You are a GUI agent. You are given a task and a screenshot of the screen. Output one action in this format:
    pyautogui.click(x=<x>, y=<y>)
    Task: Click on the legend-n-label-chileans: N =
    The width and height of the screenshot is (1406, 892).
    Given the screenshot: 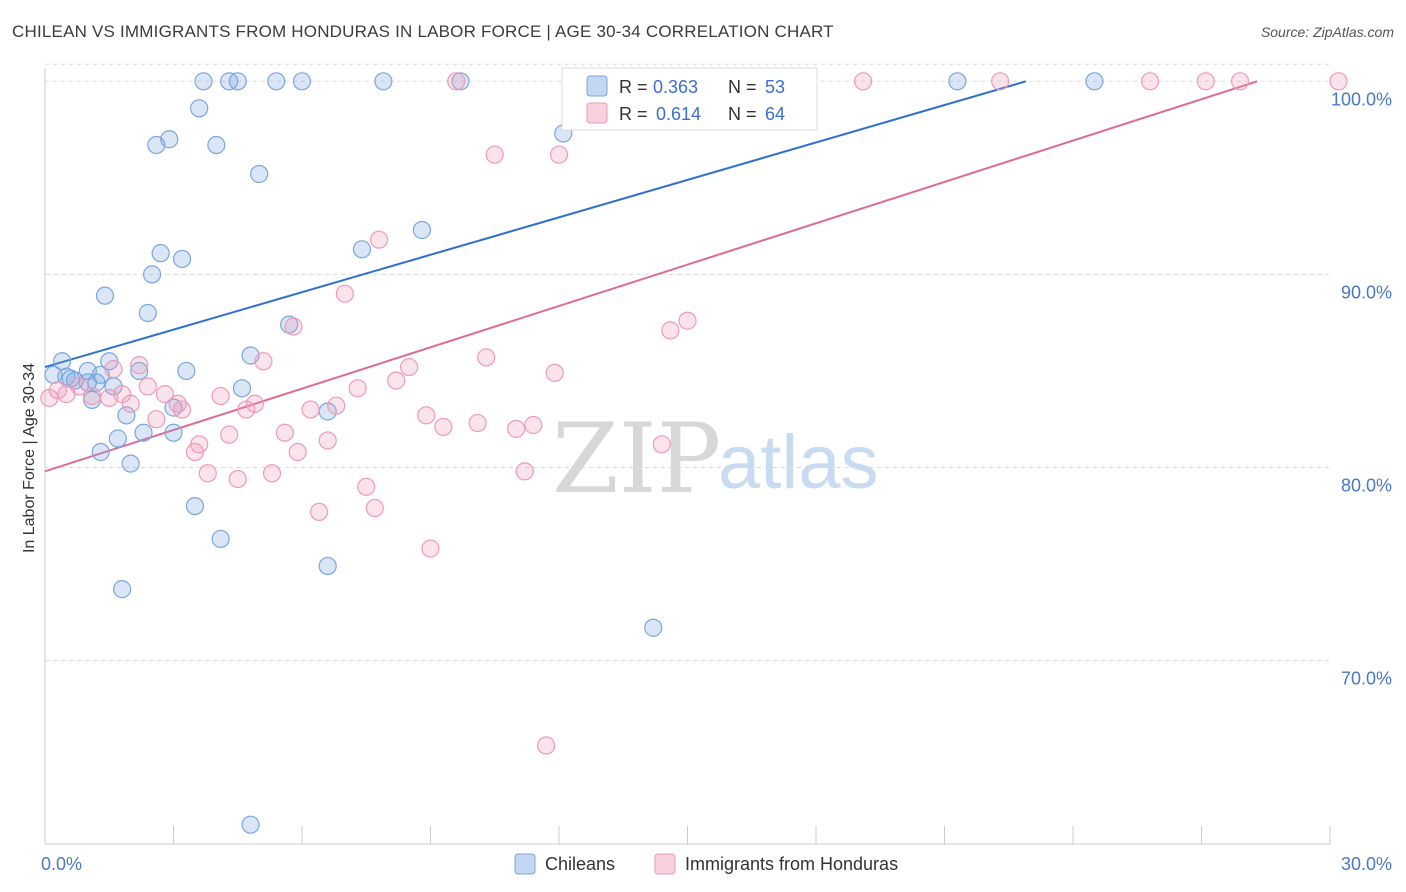 What is the action you would take?
    pyautogui.click(x=742, y=87)
    